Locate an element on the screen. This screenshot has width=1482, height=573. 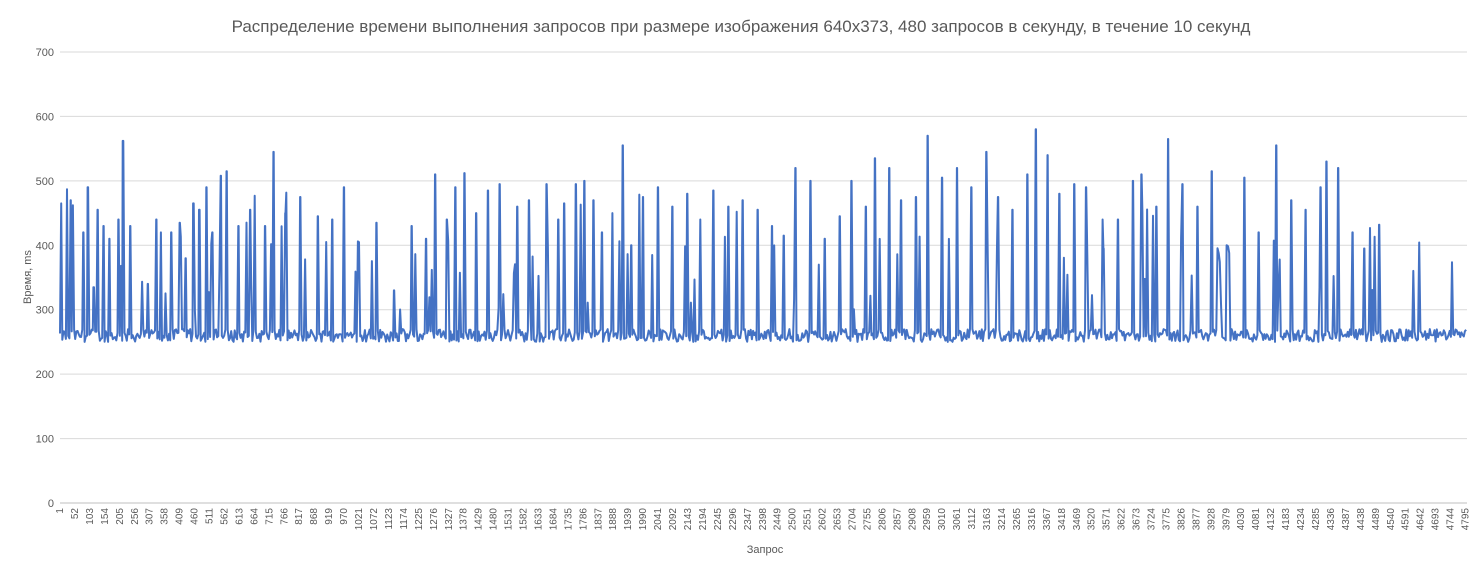
x-tick-label: 2857 is located at coordinates (897, 519).